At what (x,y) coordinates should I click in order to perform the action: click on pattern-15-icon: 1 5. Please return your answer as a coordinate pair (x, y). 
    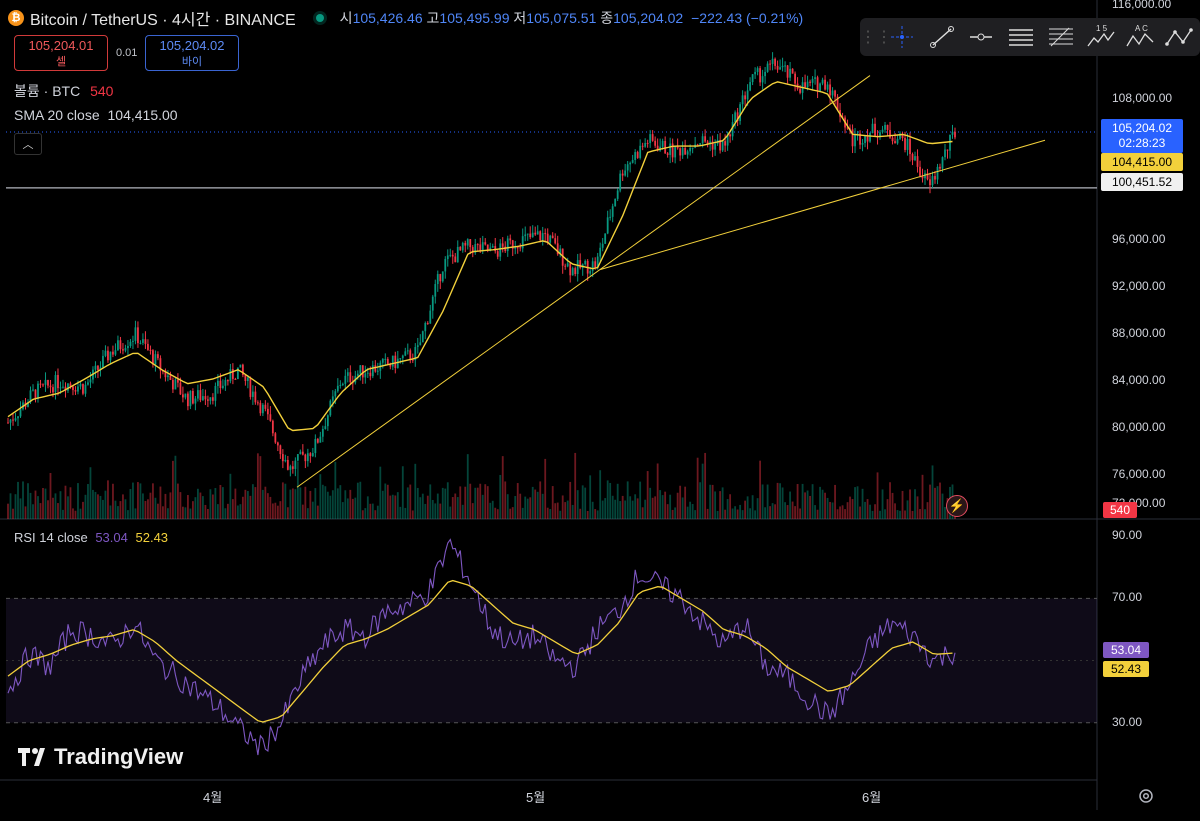
    Looking at the image, I should click on (1101, 37).